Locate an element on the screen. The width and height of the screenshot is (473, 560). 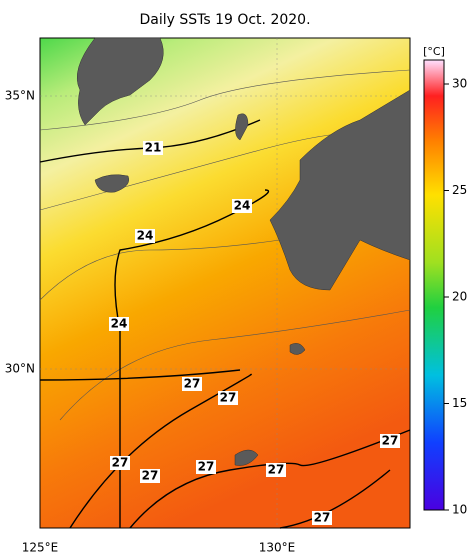
colorbar-tick-label: 20 is located at coordinates (459, 297).